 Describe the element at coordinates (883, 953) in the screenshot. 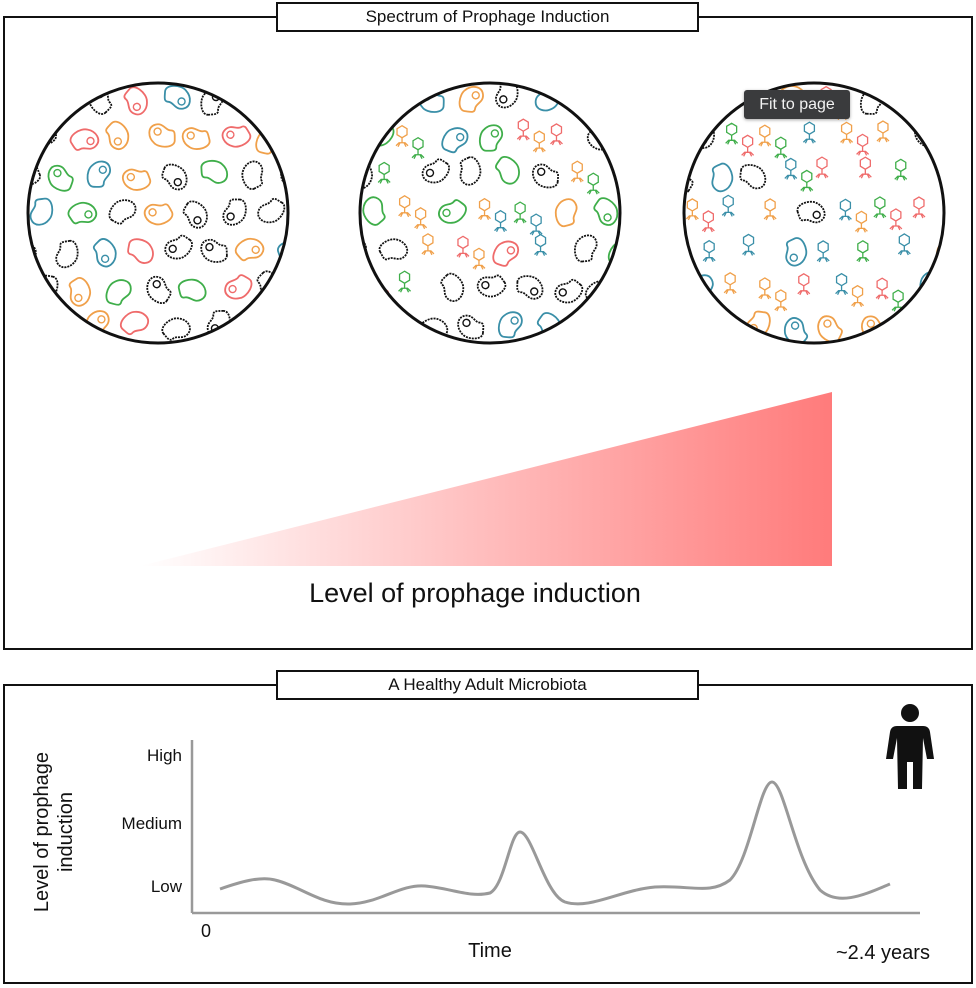

I see `x-axis-end: ~2.4 years` at that location.